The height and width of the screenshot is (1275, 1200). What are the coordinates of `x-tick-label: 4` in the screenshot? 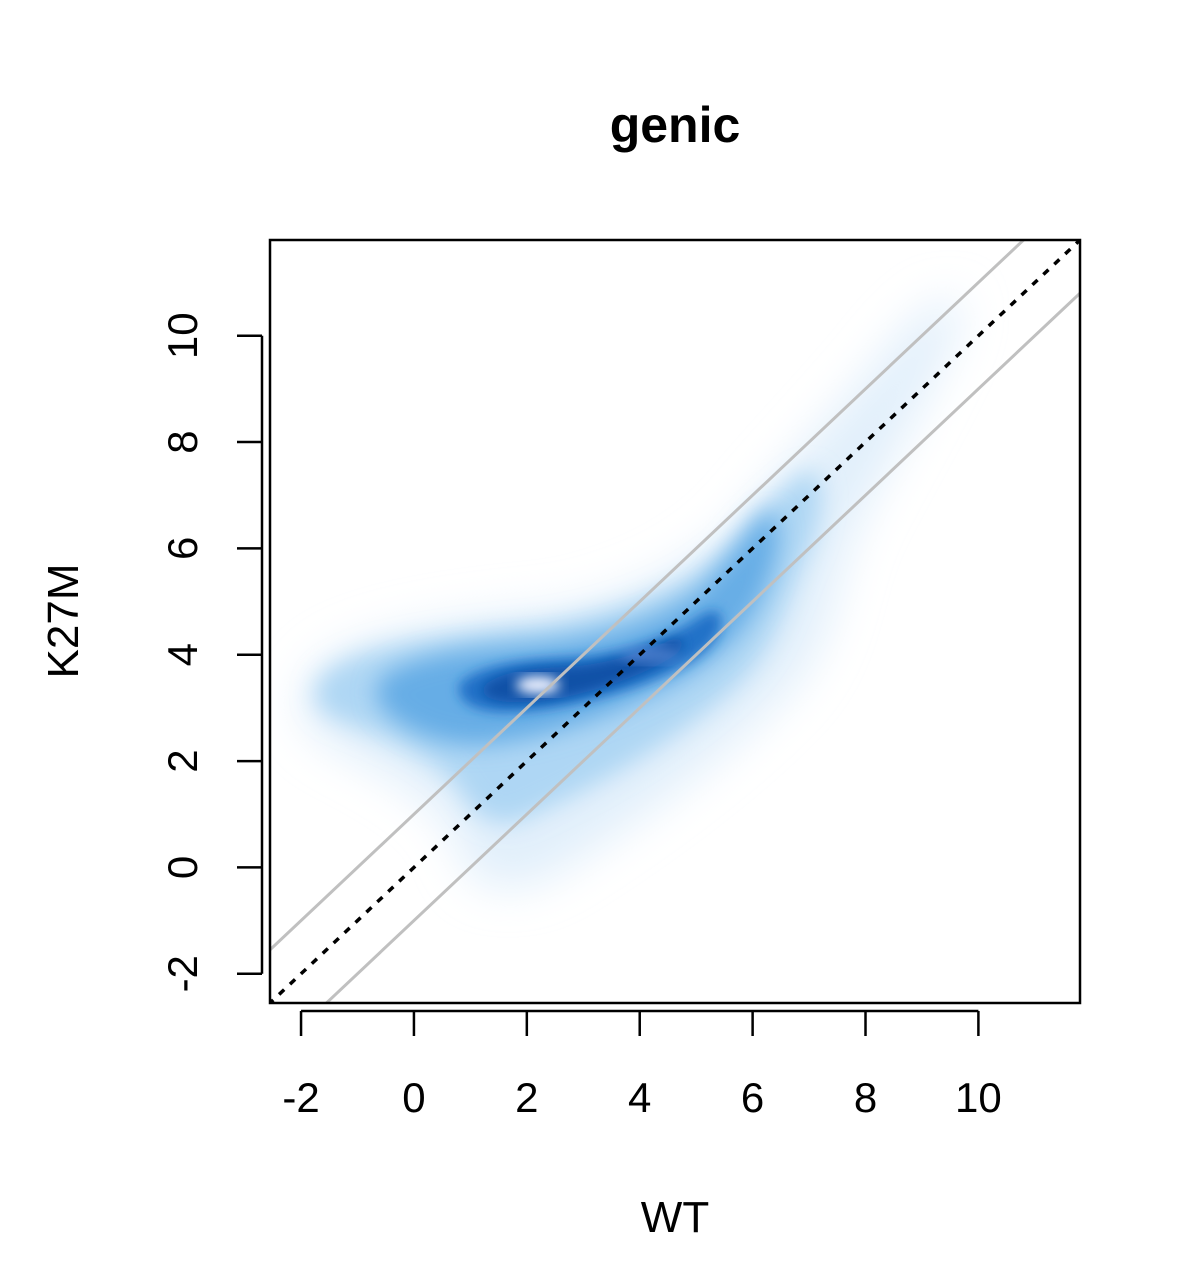 It's located at (639, 1097).